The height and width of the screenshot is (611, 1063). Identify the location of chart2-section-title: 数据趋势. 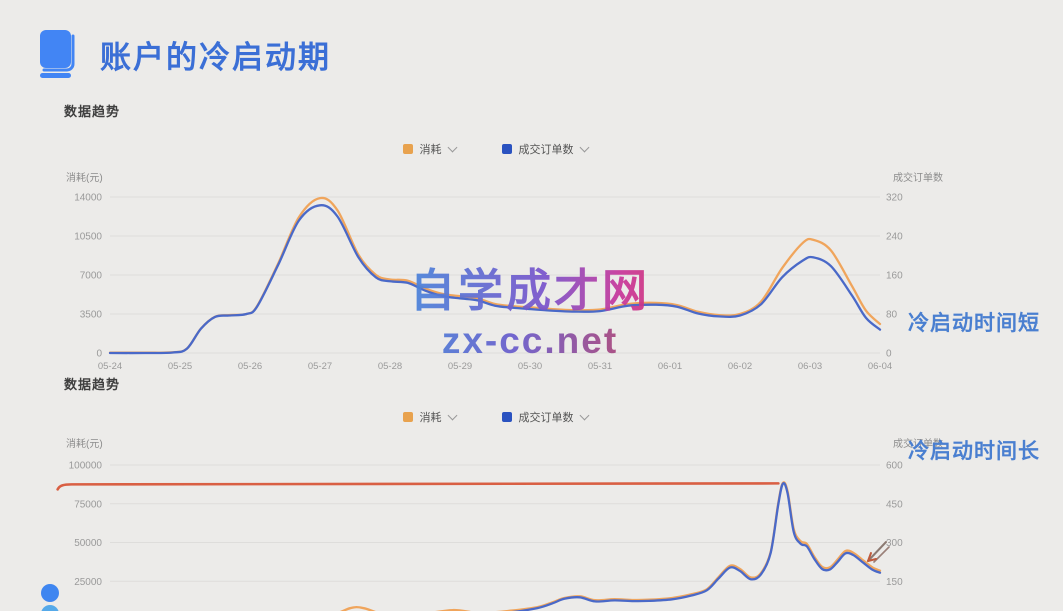
(92, 384).